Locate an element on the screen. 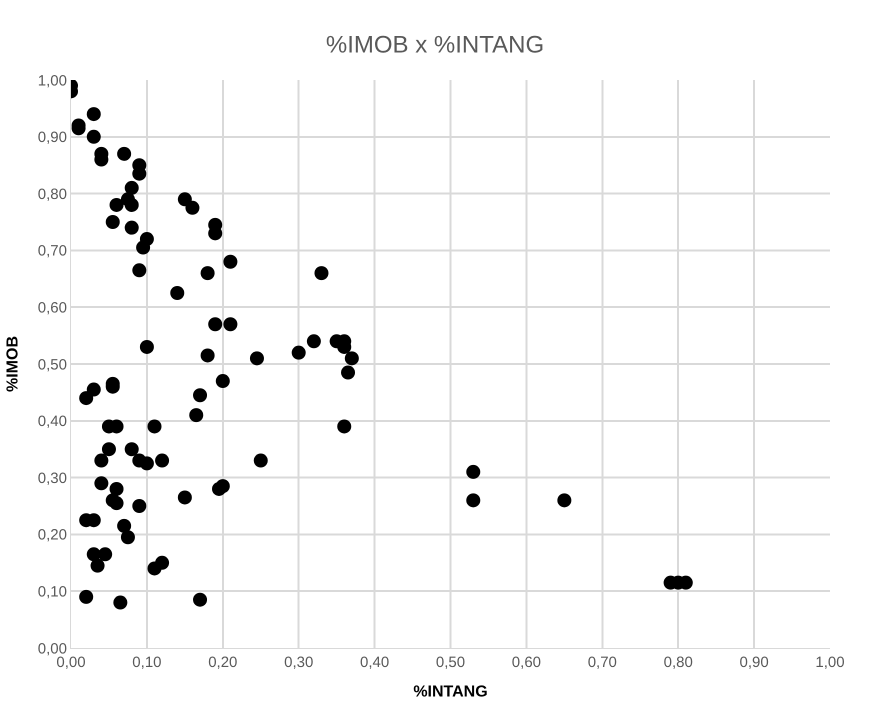 The image size is (870, 718). y-tick-label: 0,20 is located at coordinates (52, 535).